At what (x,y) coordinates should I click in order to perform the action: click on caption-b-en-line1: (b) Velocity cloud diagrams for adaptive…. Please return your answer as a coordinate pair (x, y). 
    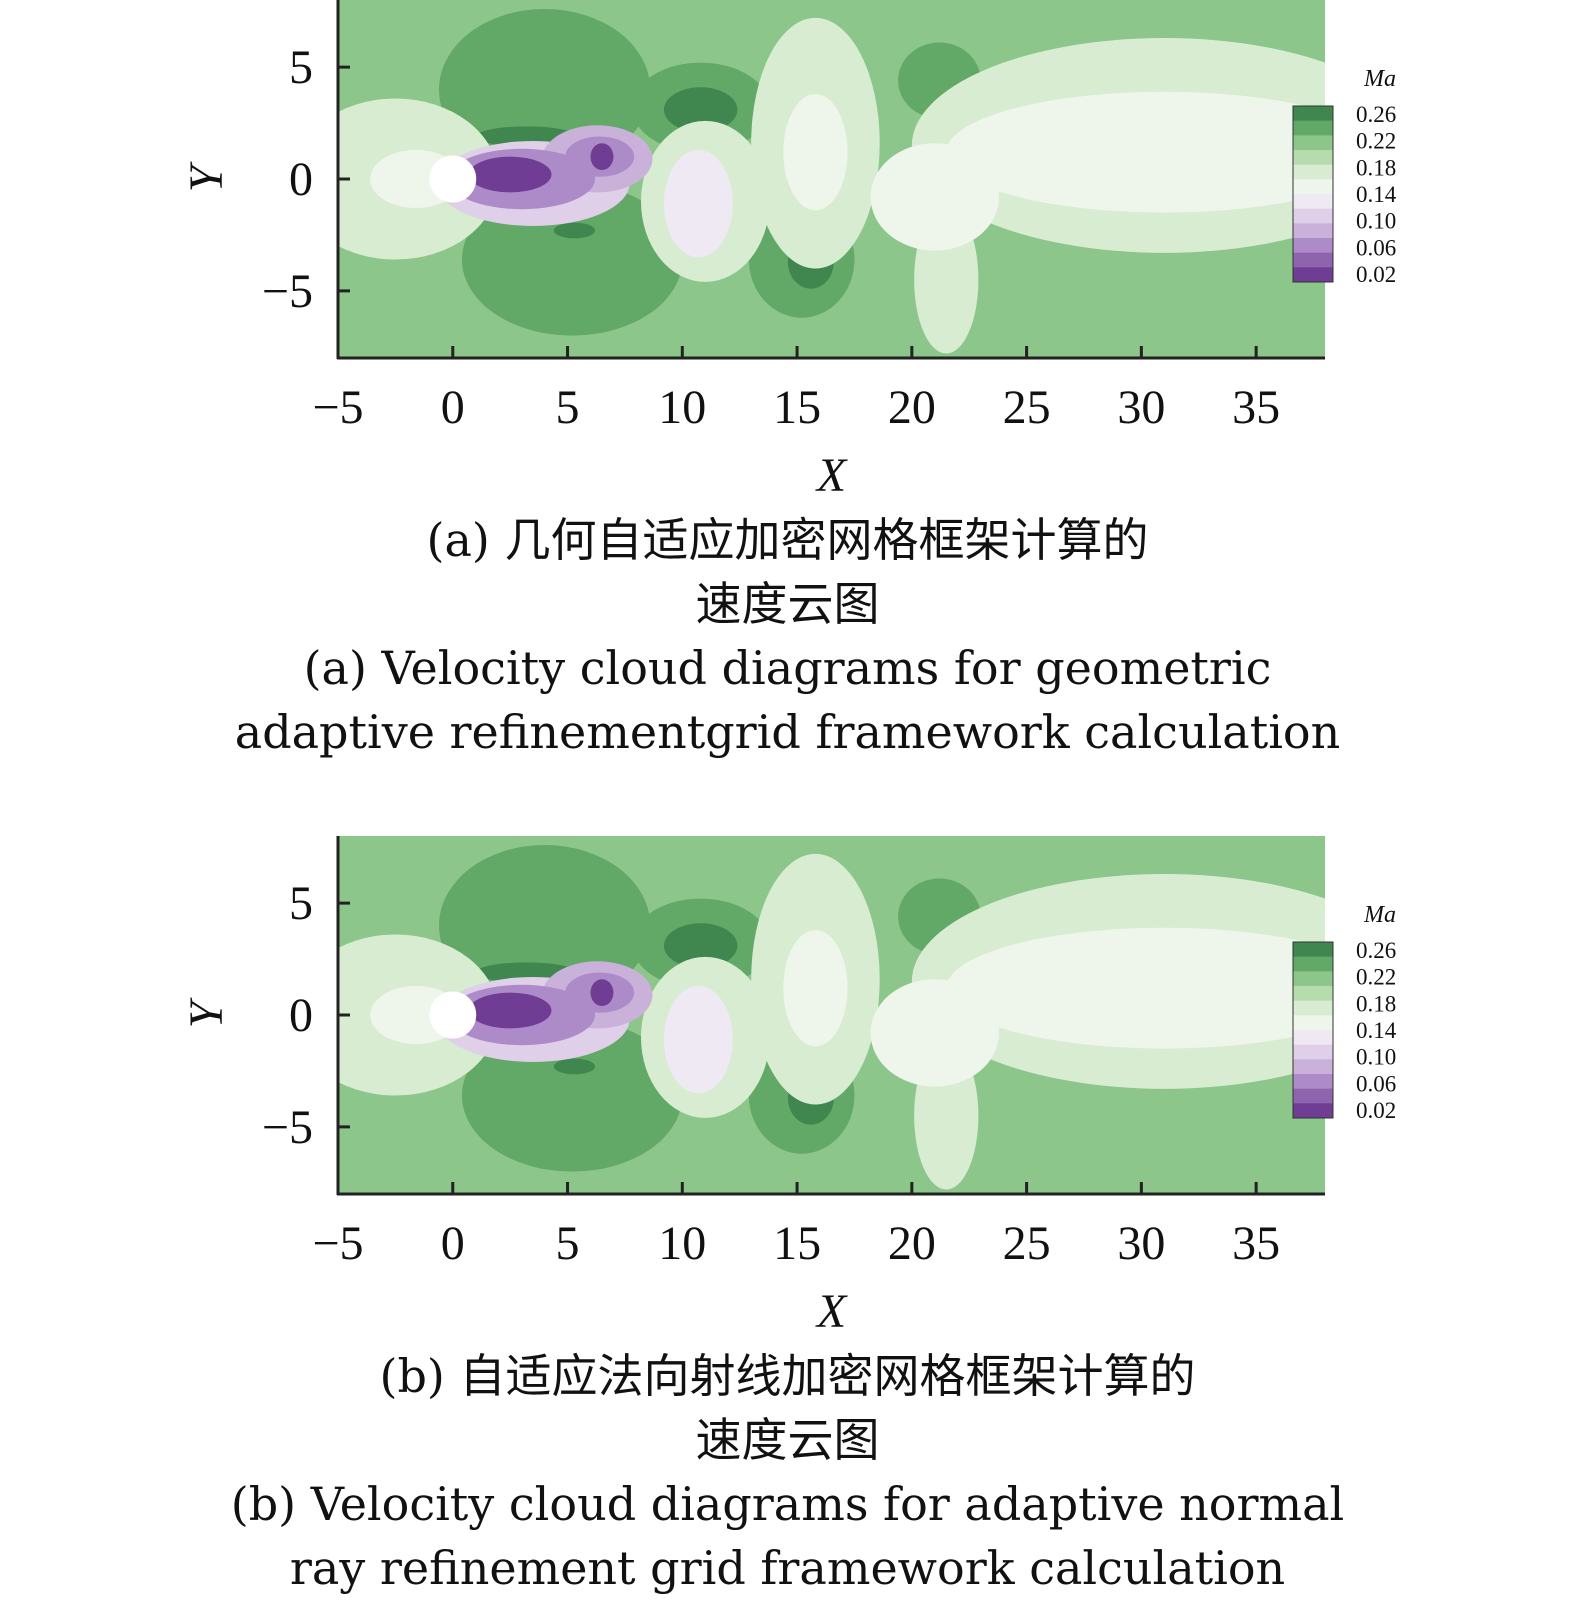
    Looking at the image, I should click on (787, 1504).